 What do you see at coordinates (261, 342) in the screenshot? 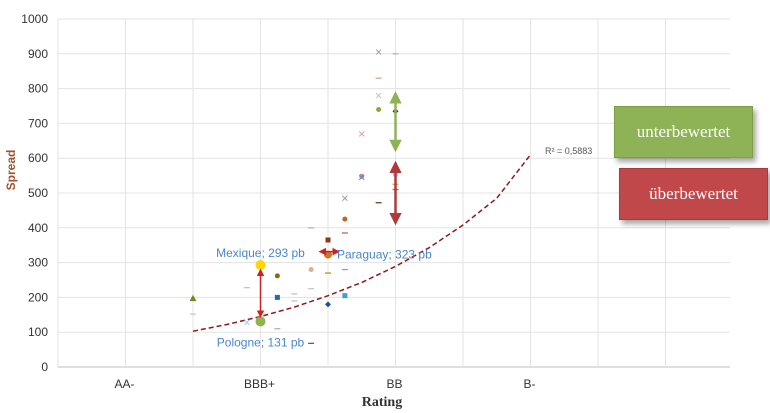
I see `data-label: Pologne; 131 pb` at bounding box center [261, 342].